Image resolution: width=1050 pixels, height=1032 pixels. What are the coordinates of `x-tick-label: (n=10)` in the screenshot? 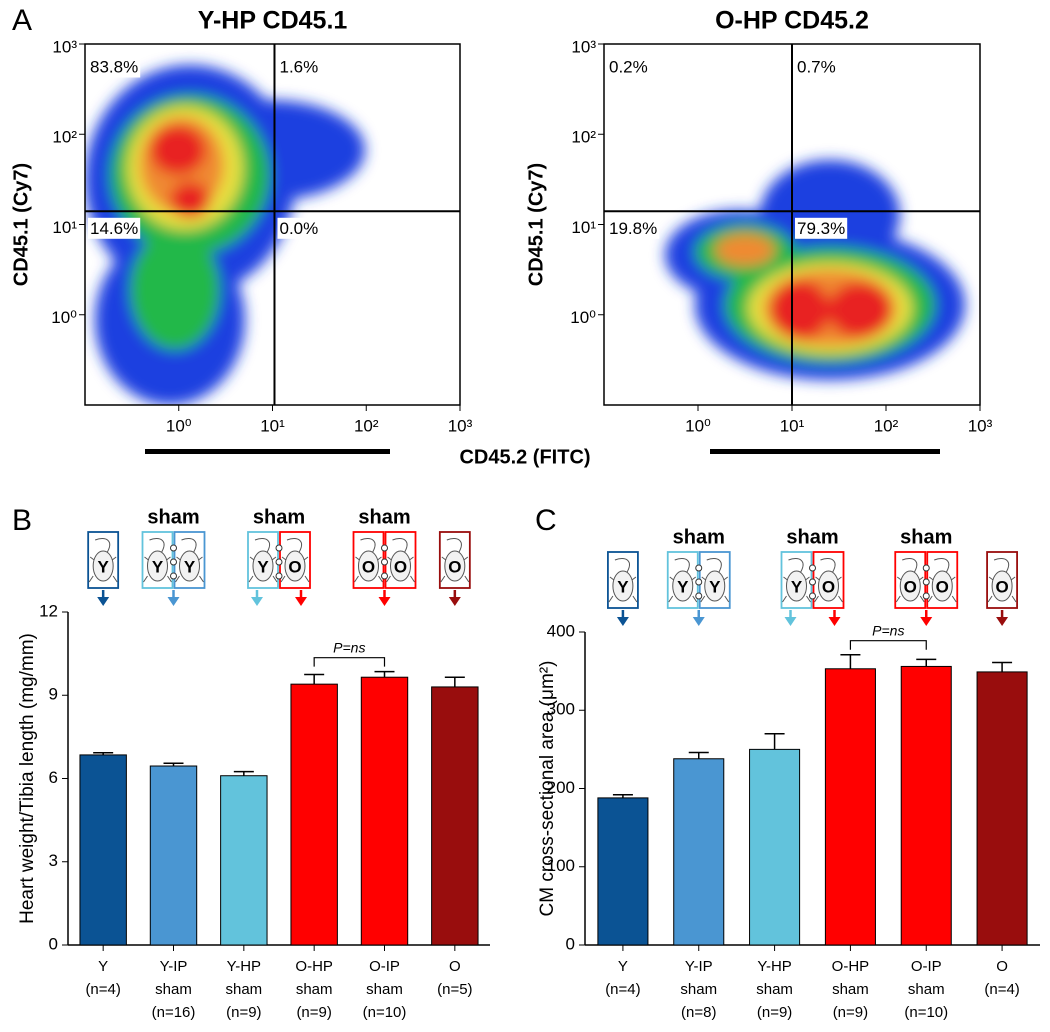 It's located at (926, 1012).